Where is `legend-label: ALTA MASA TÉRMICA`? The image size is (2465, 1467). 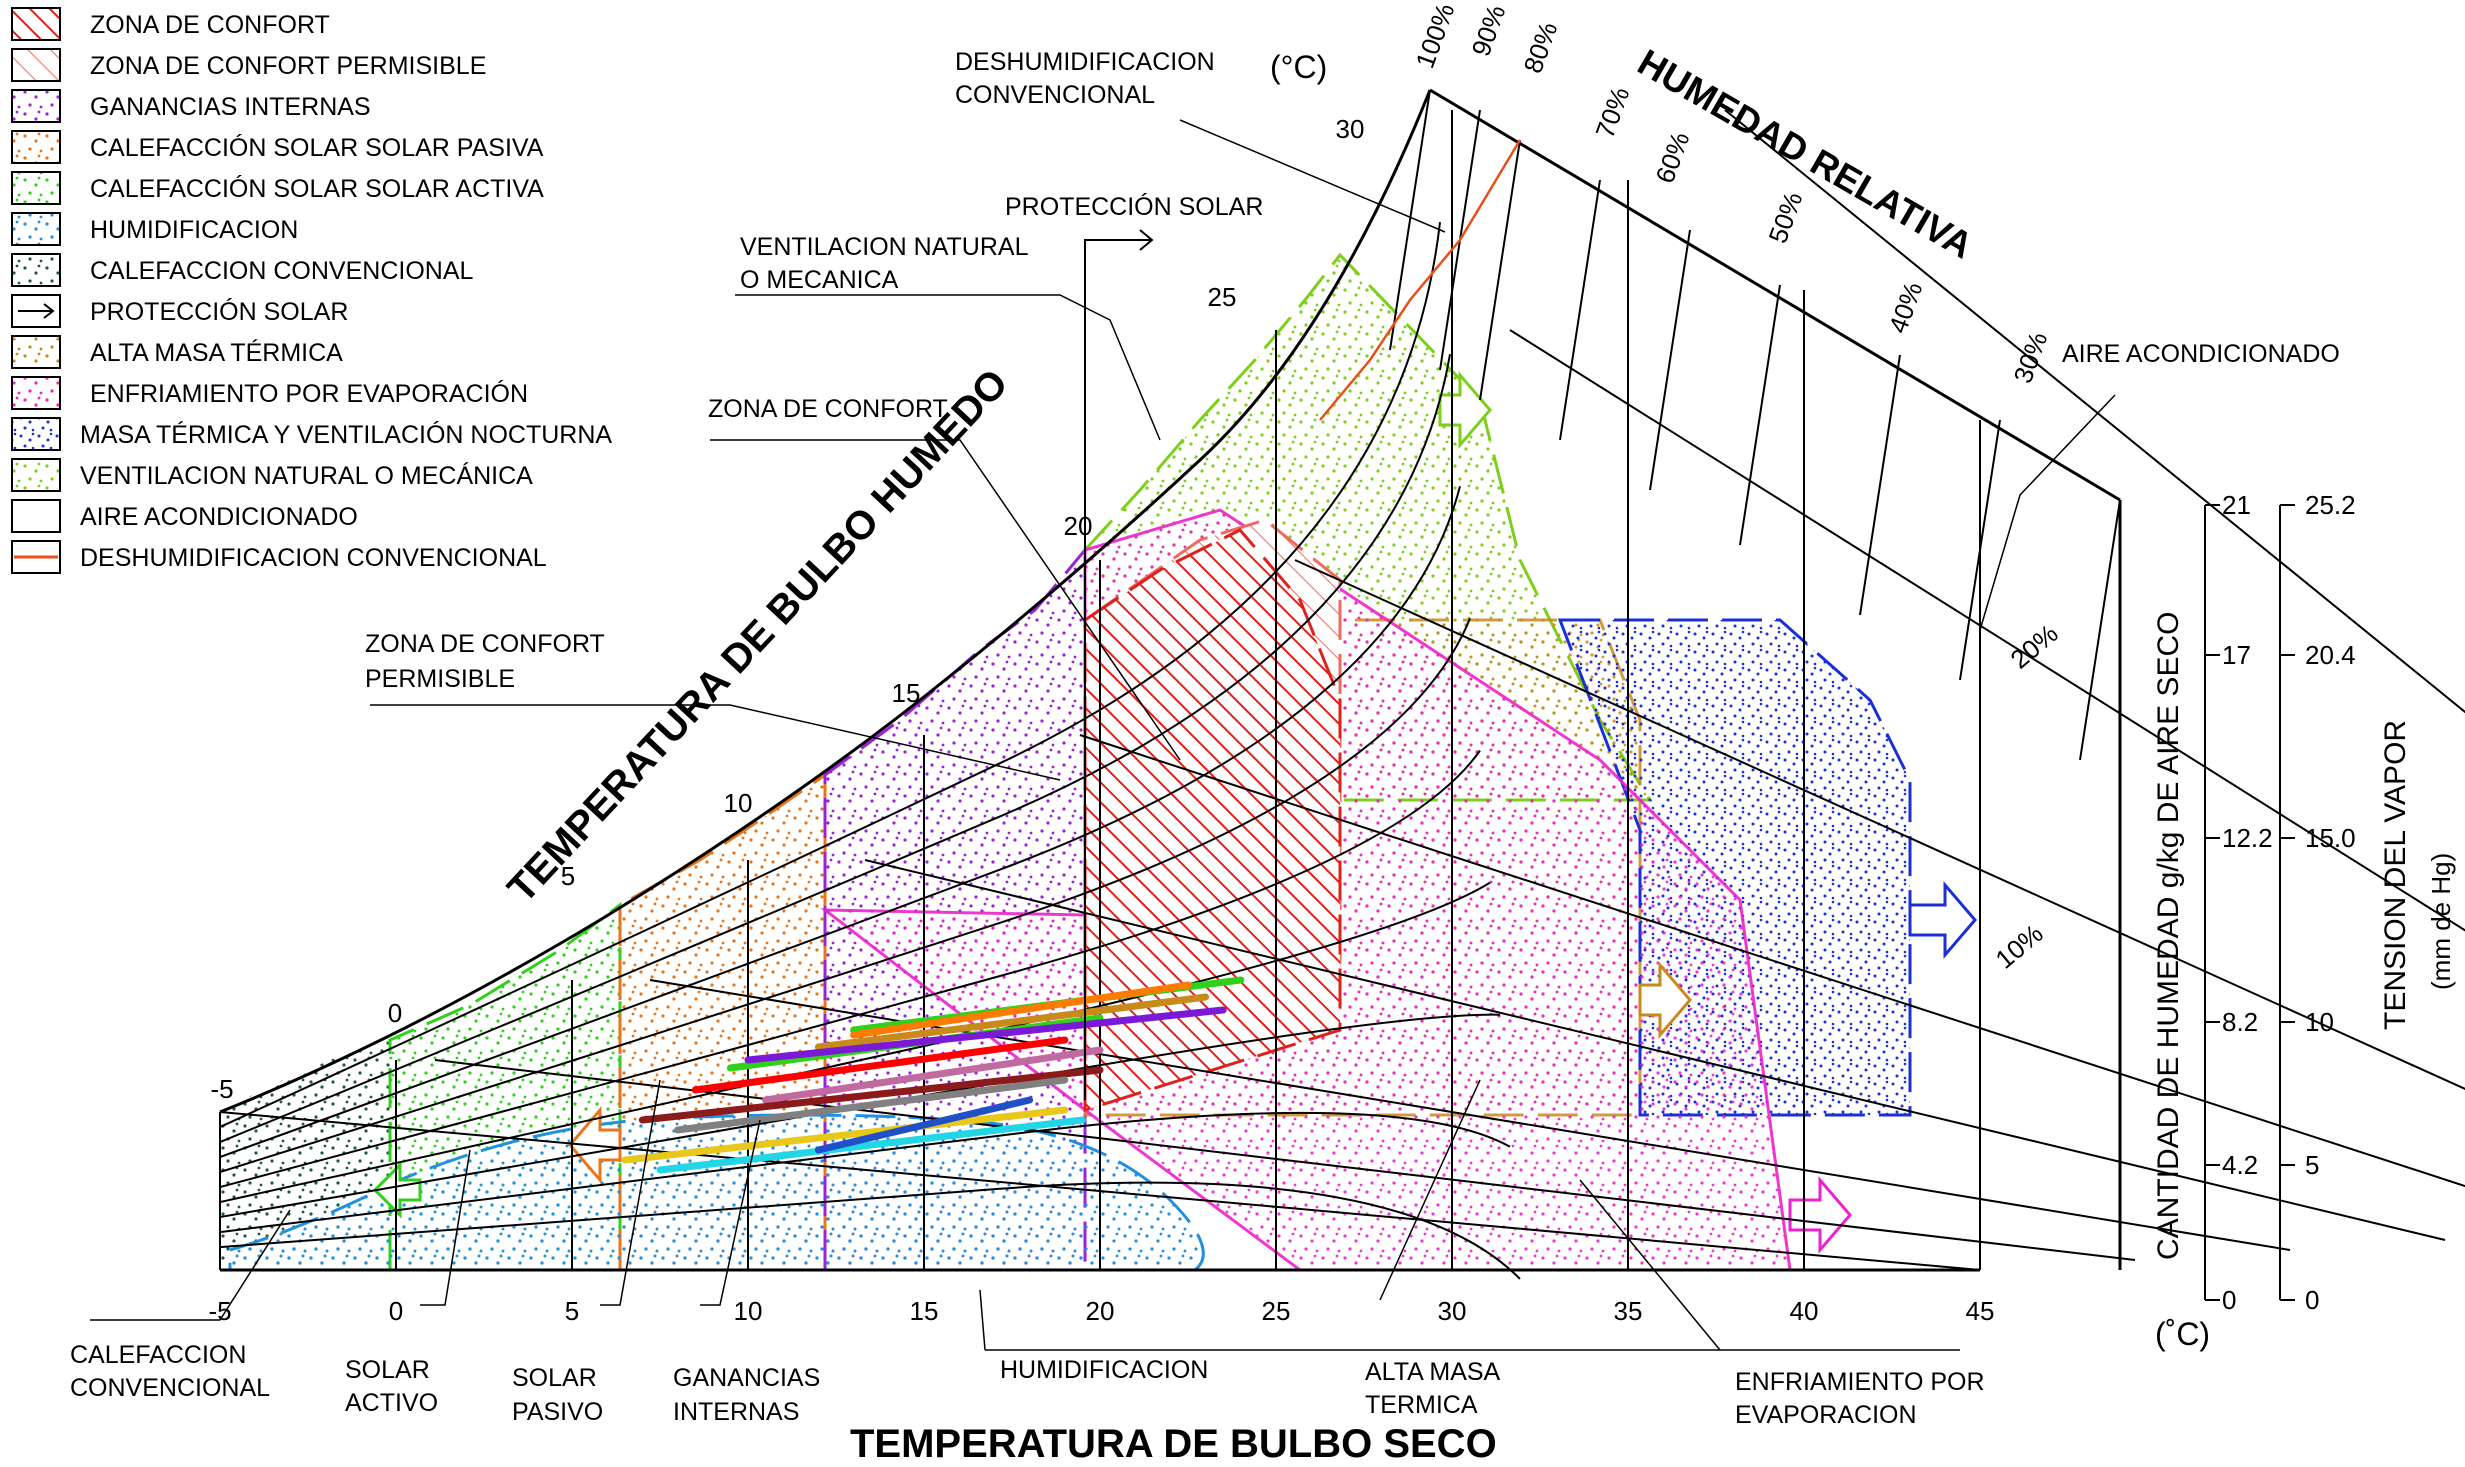 legend-label: ALTA MASA TÉRMICA is located at coordinates (216, 352).